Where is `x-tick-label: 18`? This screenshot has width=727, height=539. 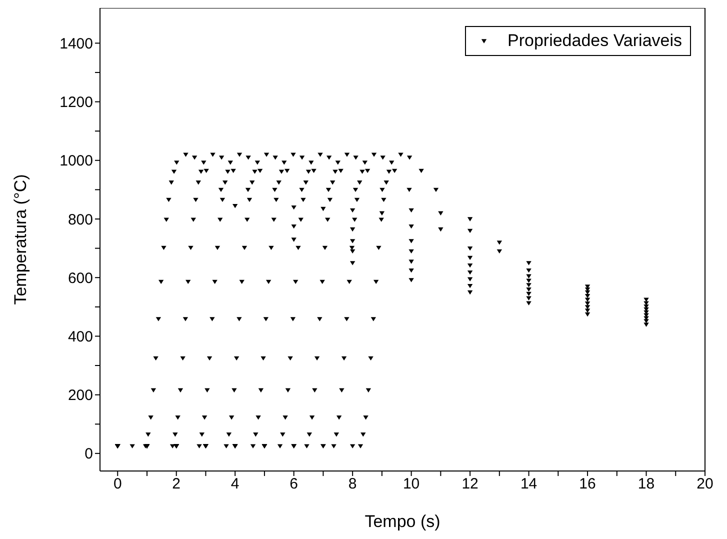 x-tick-label: 18 is located at coordinates (646, 484).